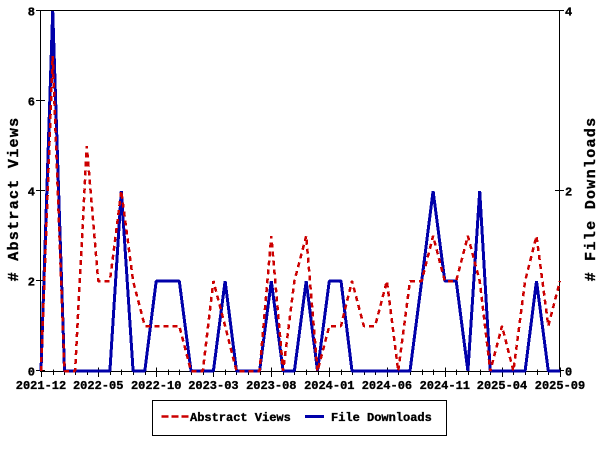  Describe the element at coordinates (156, 386) in the screenshot. I see `svg-text: 2022-10` at that location.